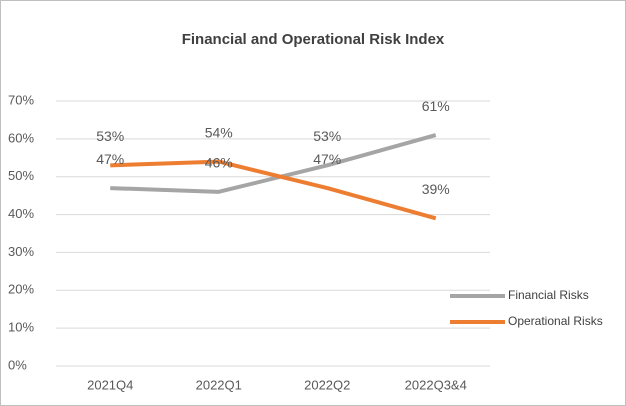 The image size is (626, 406). I want to click on data-label: 46%, so click(219, 163).